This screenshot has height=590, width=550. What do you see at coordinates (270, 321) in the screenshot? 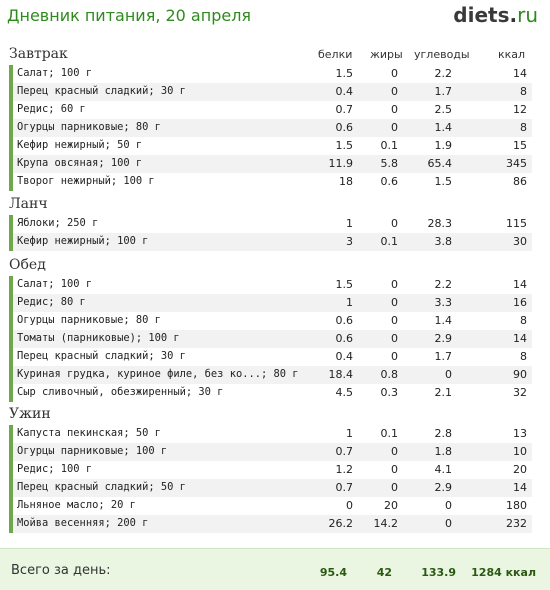
I see `food-row: Огурцы парниковые; 80 г 0.6 0 1.4 8` at bounding box center [270, 321].